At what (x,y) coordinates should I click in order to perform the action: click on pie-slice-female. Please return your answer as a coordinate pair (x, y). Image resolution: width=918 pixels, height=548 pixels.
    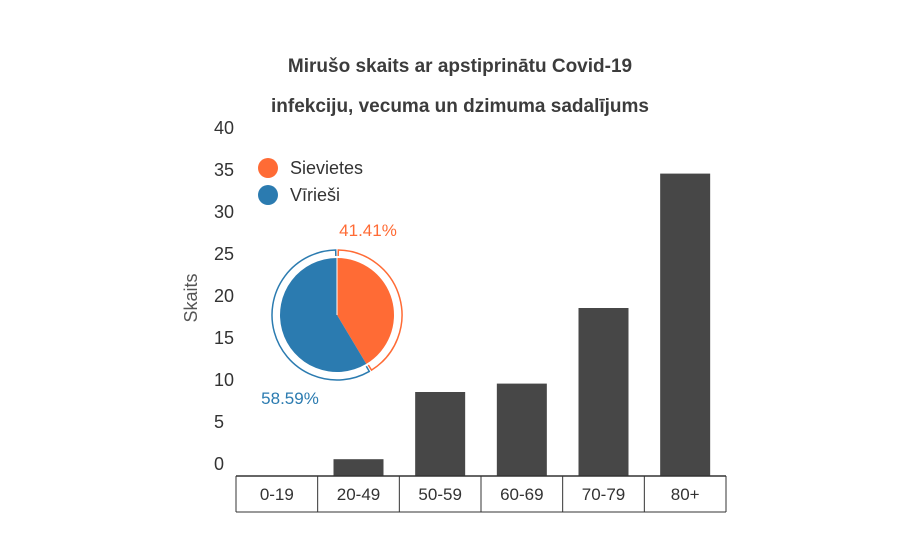
    Looking at the image, I should click on (365, 311).